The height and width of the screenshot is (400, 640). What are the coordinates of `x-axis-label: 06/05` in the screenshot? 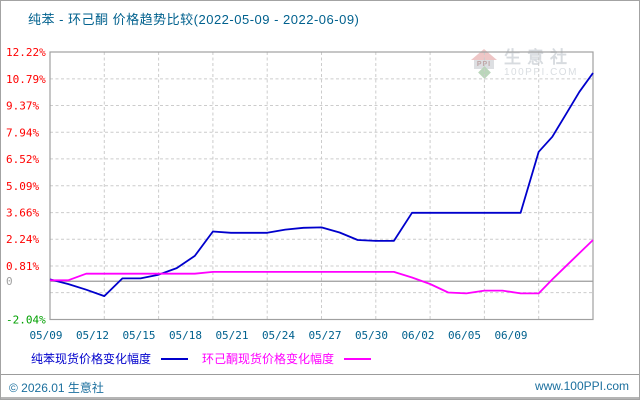 It's located at (464, 335).